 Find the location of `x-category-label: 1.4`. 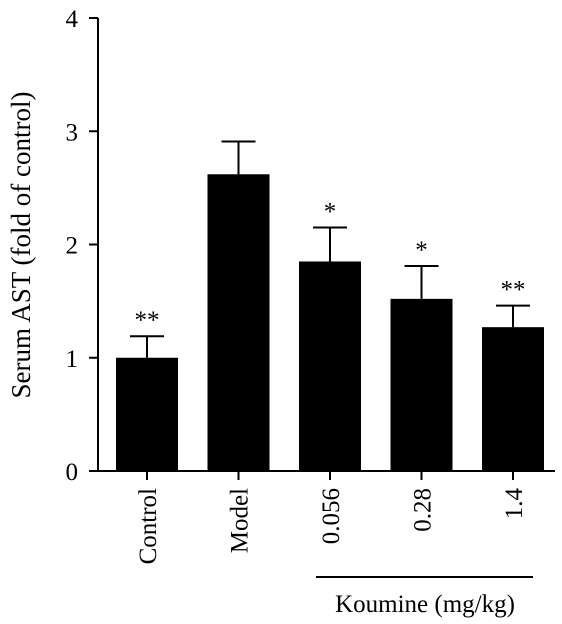

x-category-label: 1.4 is located at coordinates (514, 504).